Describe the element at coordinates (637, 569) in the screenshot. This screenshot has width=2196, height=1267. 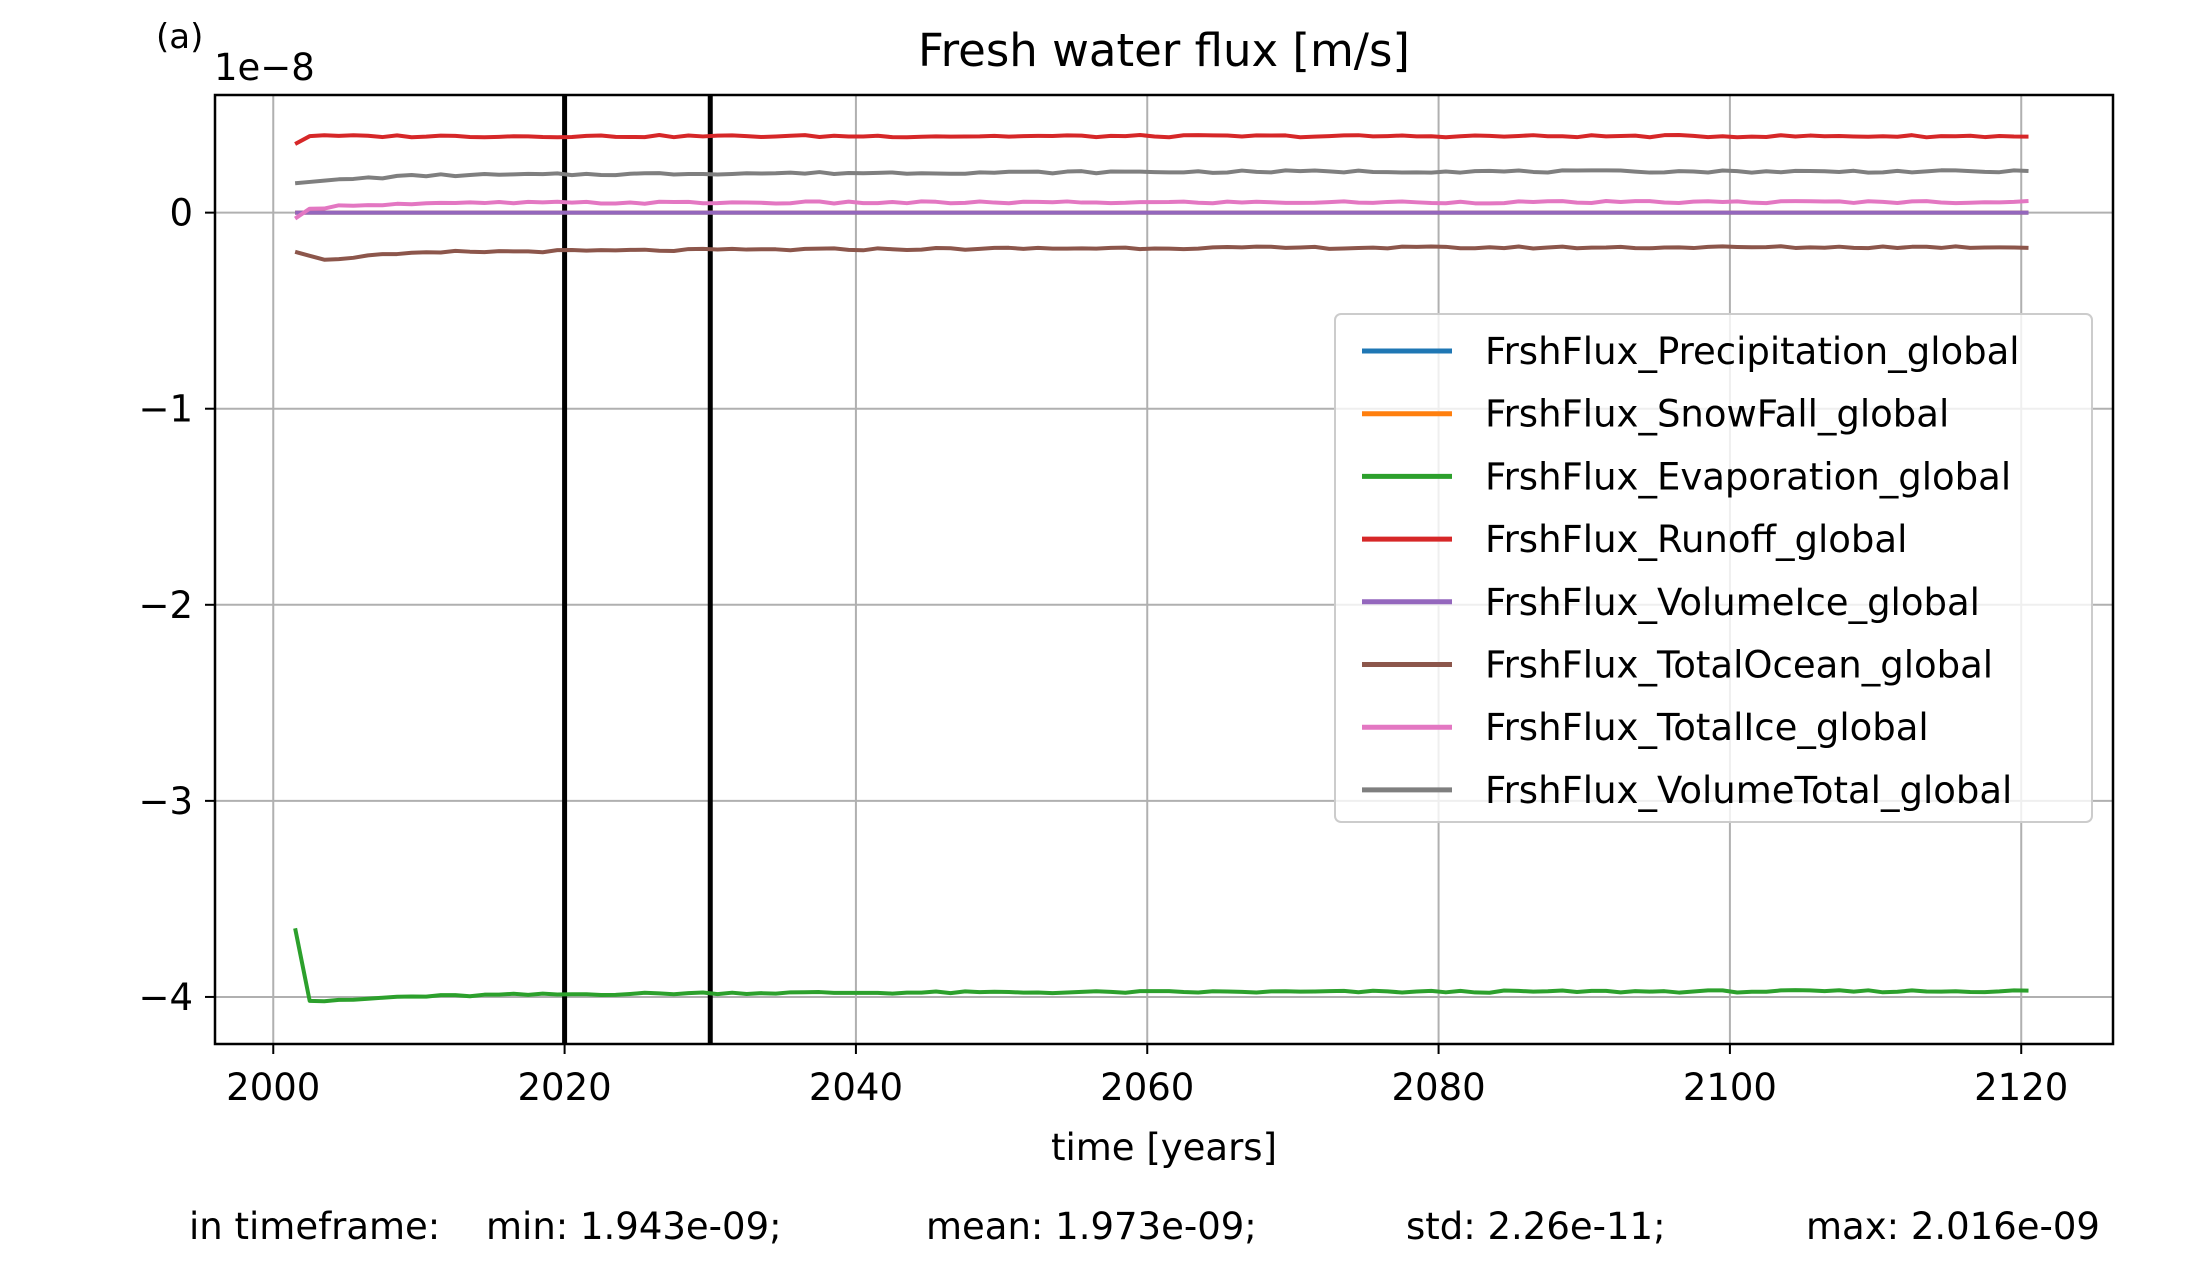
I see `vline-layer` at that location.